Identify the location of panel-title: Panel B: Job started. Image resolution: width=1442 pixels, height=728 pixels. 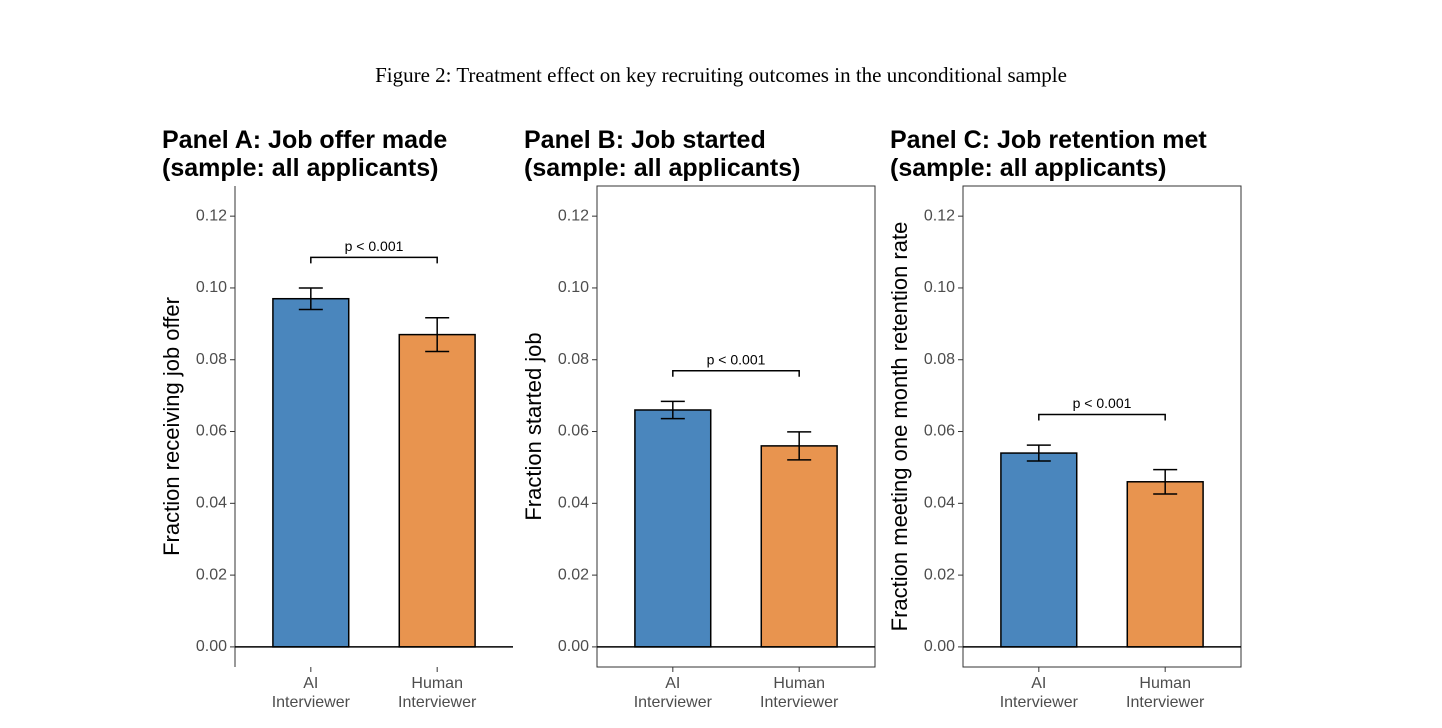
(645, 140).